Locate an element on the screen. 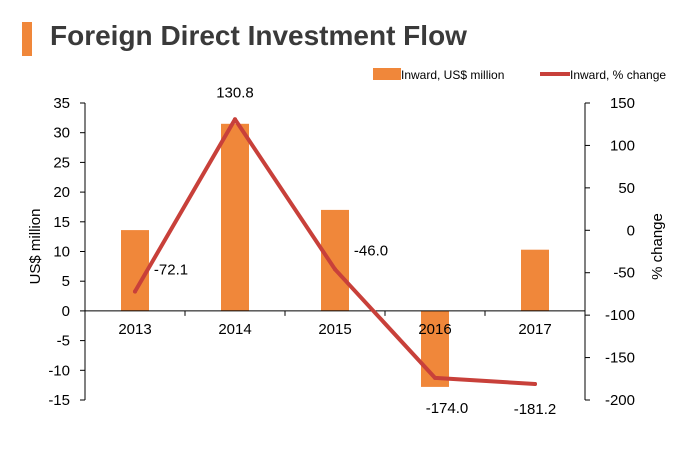 The width and height of the screenshot is (700, 450). x-tick-label-2017: 2017 is located at coordinates (534, 329).